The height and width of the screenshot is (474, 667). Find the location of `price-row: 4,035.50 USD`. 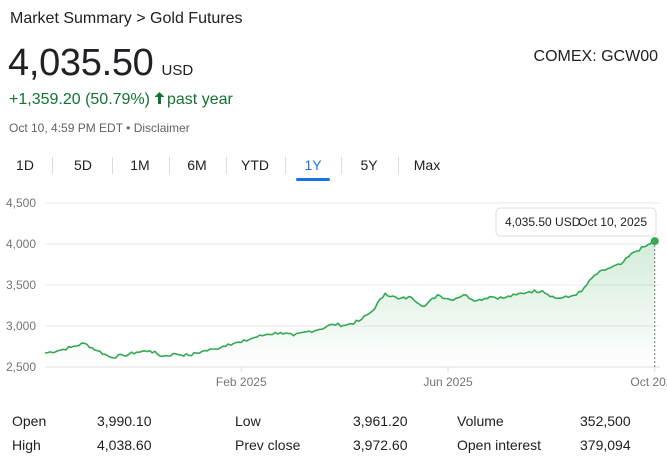

price-row: 4,035.50 USD is located at coordinates (100, 63).